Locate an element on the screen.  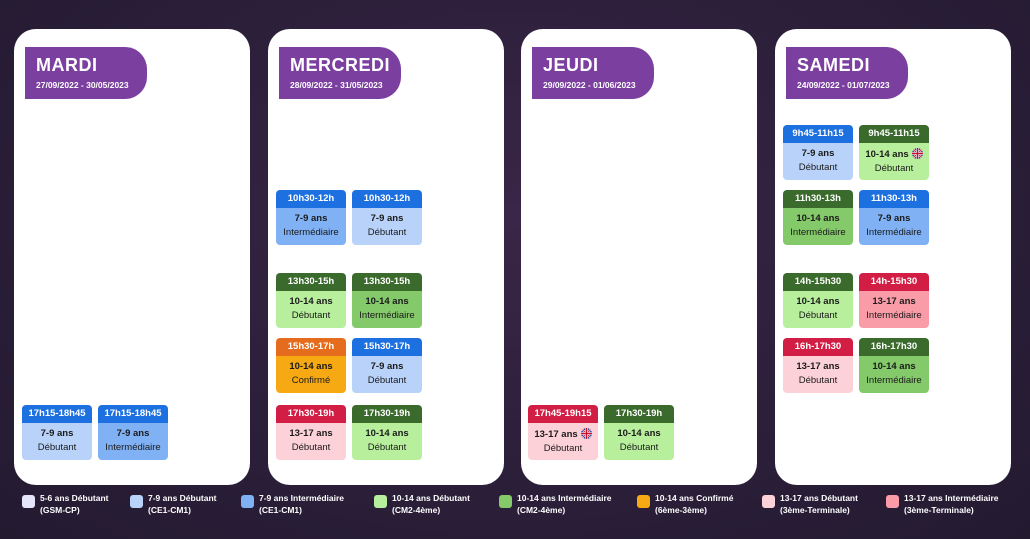
class-slot: 16h-17h30 13-17 ans Débutant is located at coordinates (818, 365).